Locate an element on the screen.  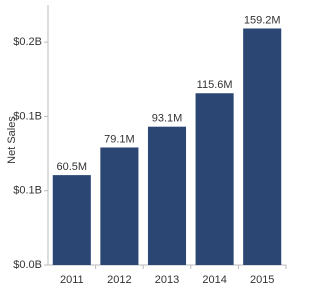
value-label: 93.1M is located at coordinates (167, 119).